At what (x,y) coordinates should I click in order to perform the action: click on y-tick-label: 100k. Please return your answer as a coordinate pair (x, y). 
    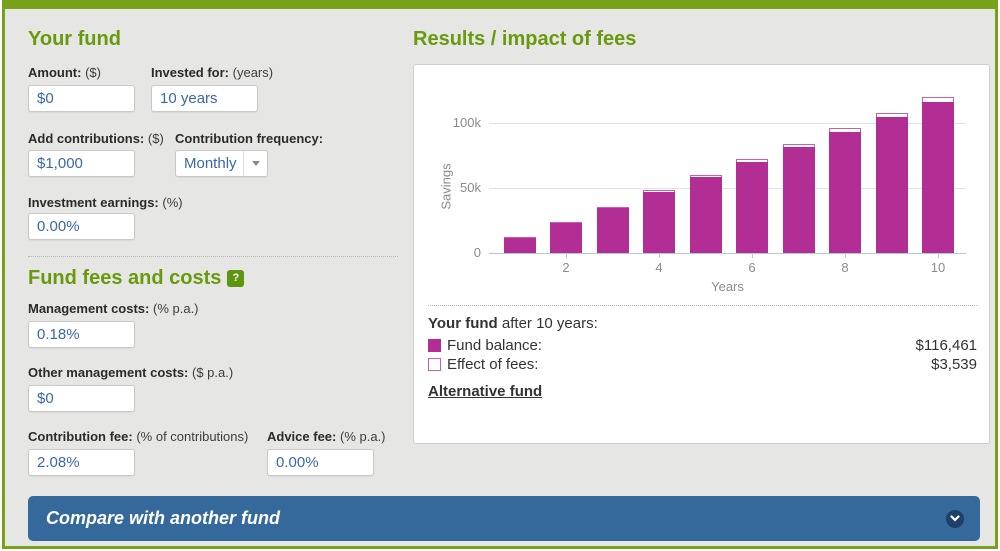
    Looking at the image, I should click on (466, 122).